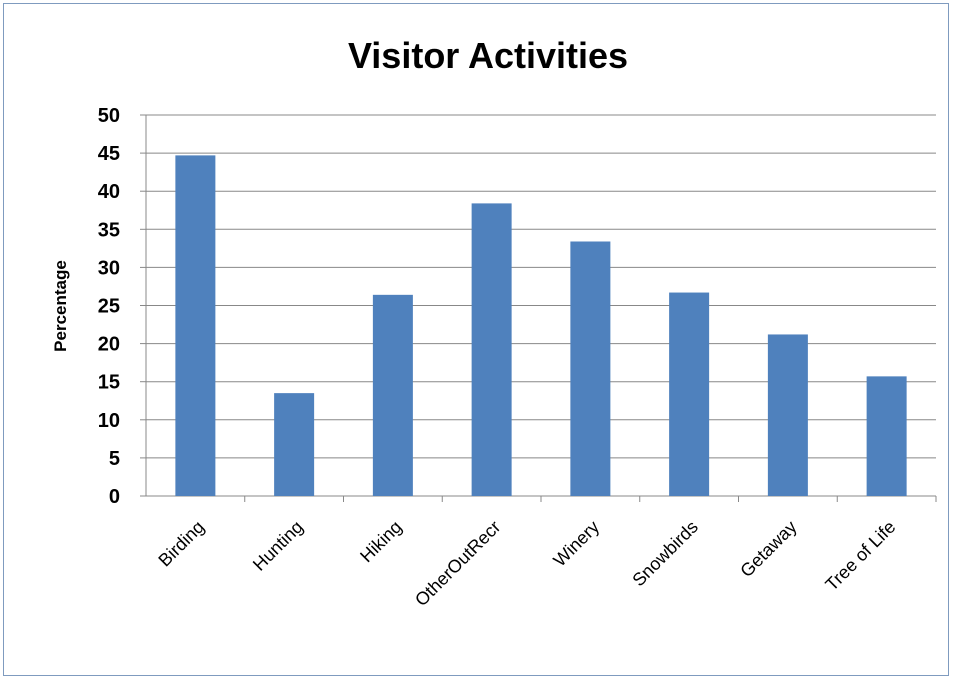 The width and height of the screenshot is (954, 681). I want to click on y-tick-label: 25, so click(109, 307).